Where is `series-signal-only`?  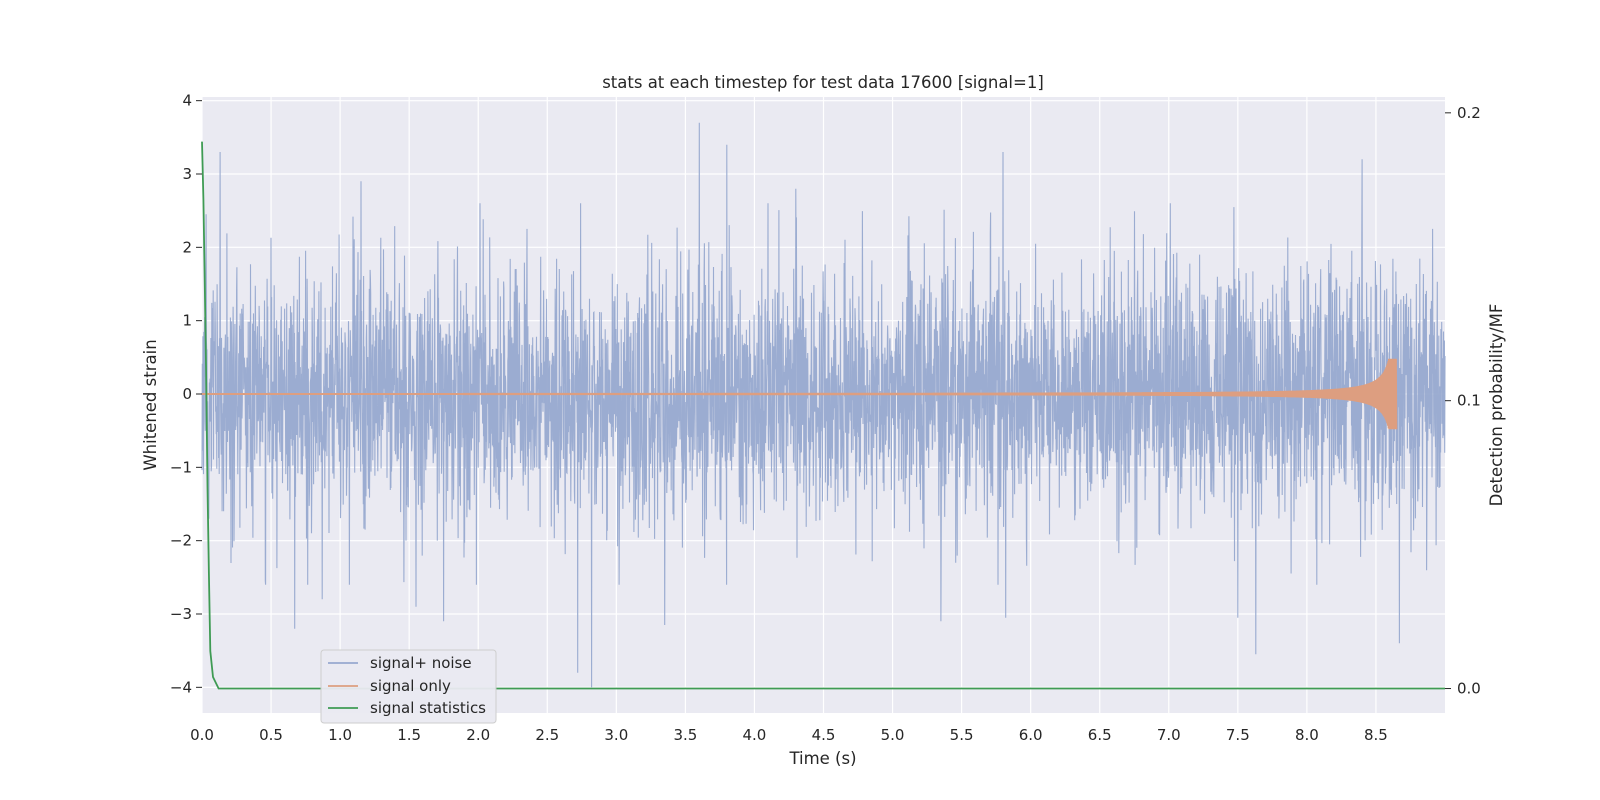 series-signal-only is located at coordinates (799, 394).